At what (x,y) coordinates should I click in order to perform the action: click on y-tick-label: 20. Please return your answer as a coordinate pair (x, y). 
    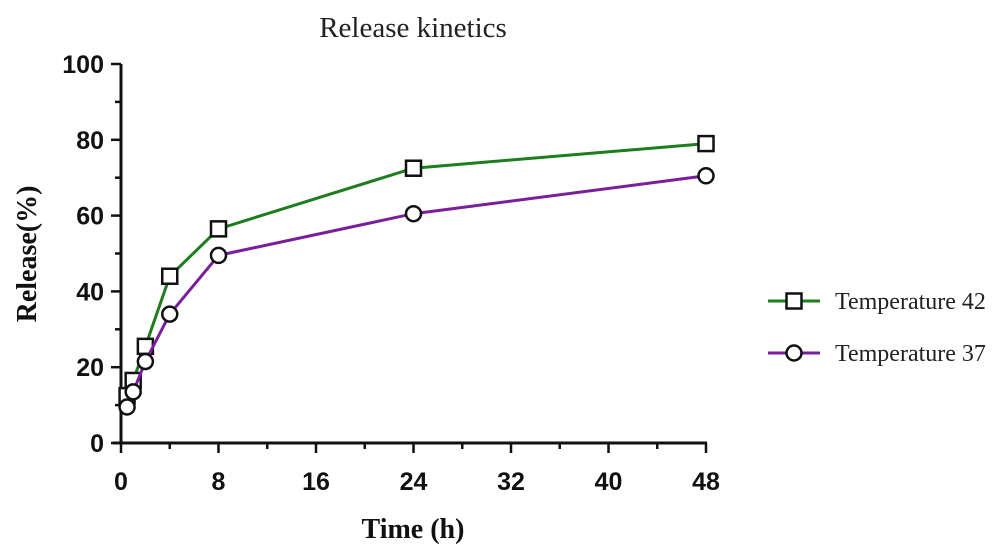
    Looking at the image, I should click on (90, 368).